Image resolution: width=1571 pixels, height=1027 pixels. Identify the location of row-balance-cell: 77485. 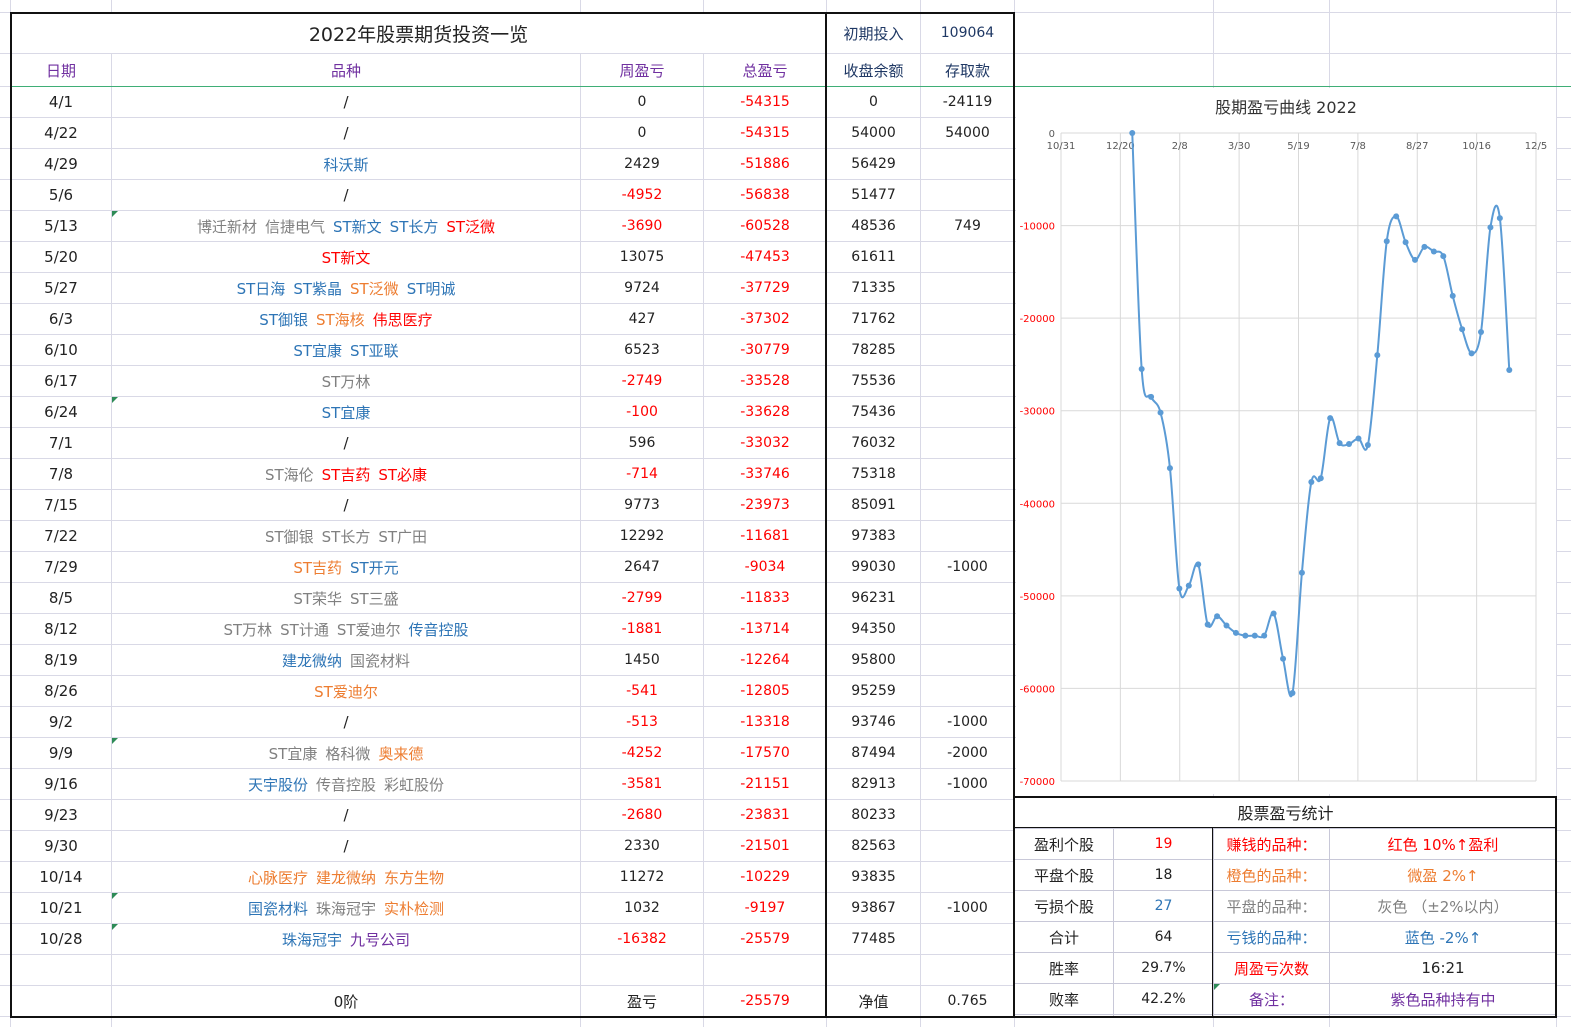
(873, 939).